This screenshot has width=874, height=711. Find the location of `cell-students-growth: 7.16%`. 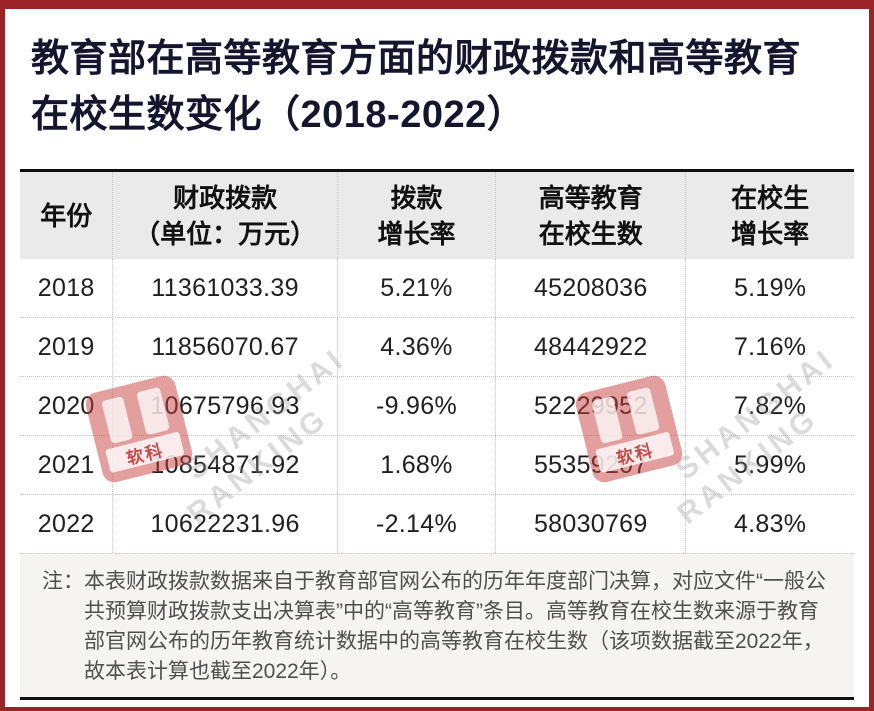

cell-students-growth: 7.16% is located at coordinates (770, 346).